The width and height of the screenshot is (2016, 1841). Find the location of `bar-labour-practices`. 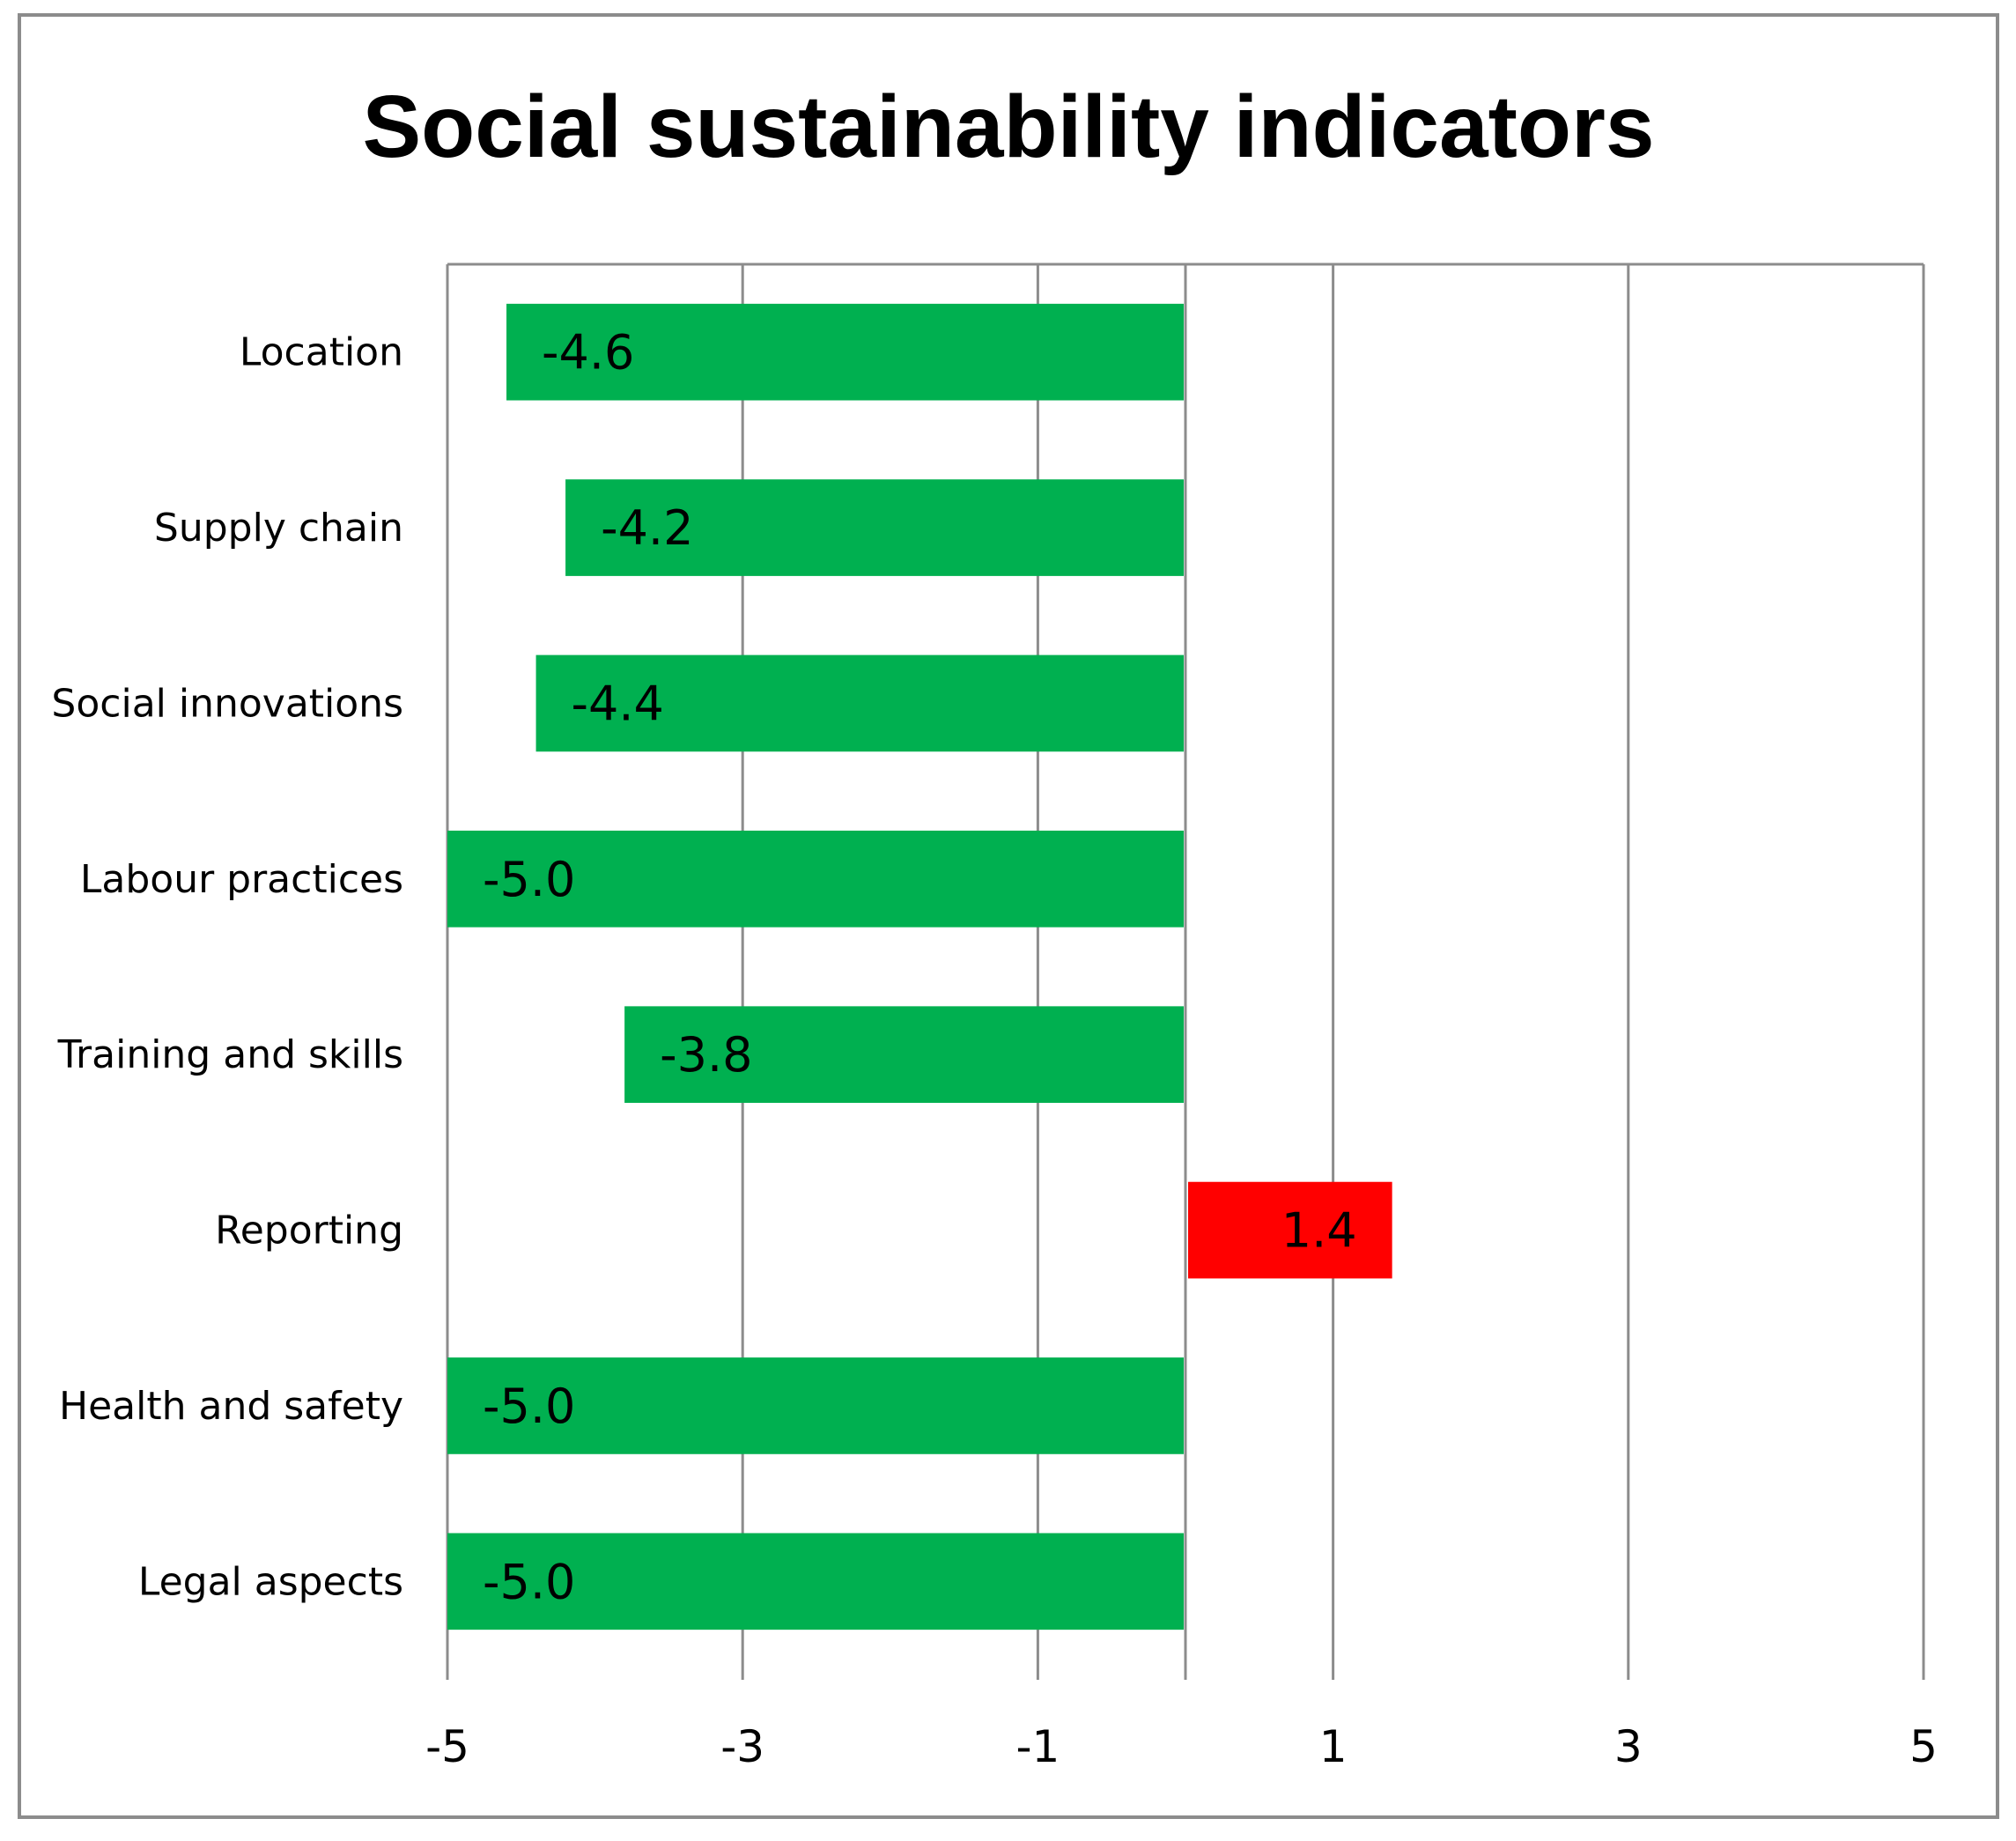

bar-labour-practices is located at coordinates (816, 879).